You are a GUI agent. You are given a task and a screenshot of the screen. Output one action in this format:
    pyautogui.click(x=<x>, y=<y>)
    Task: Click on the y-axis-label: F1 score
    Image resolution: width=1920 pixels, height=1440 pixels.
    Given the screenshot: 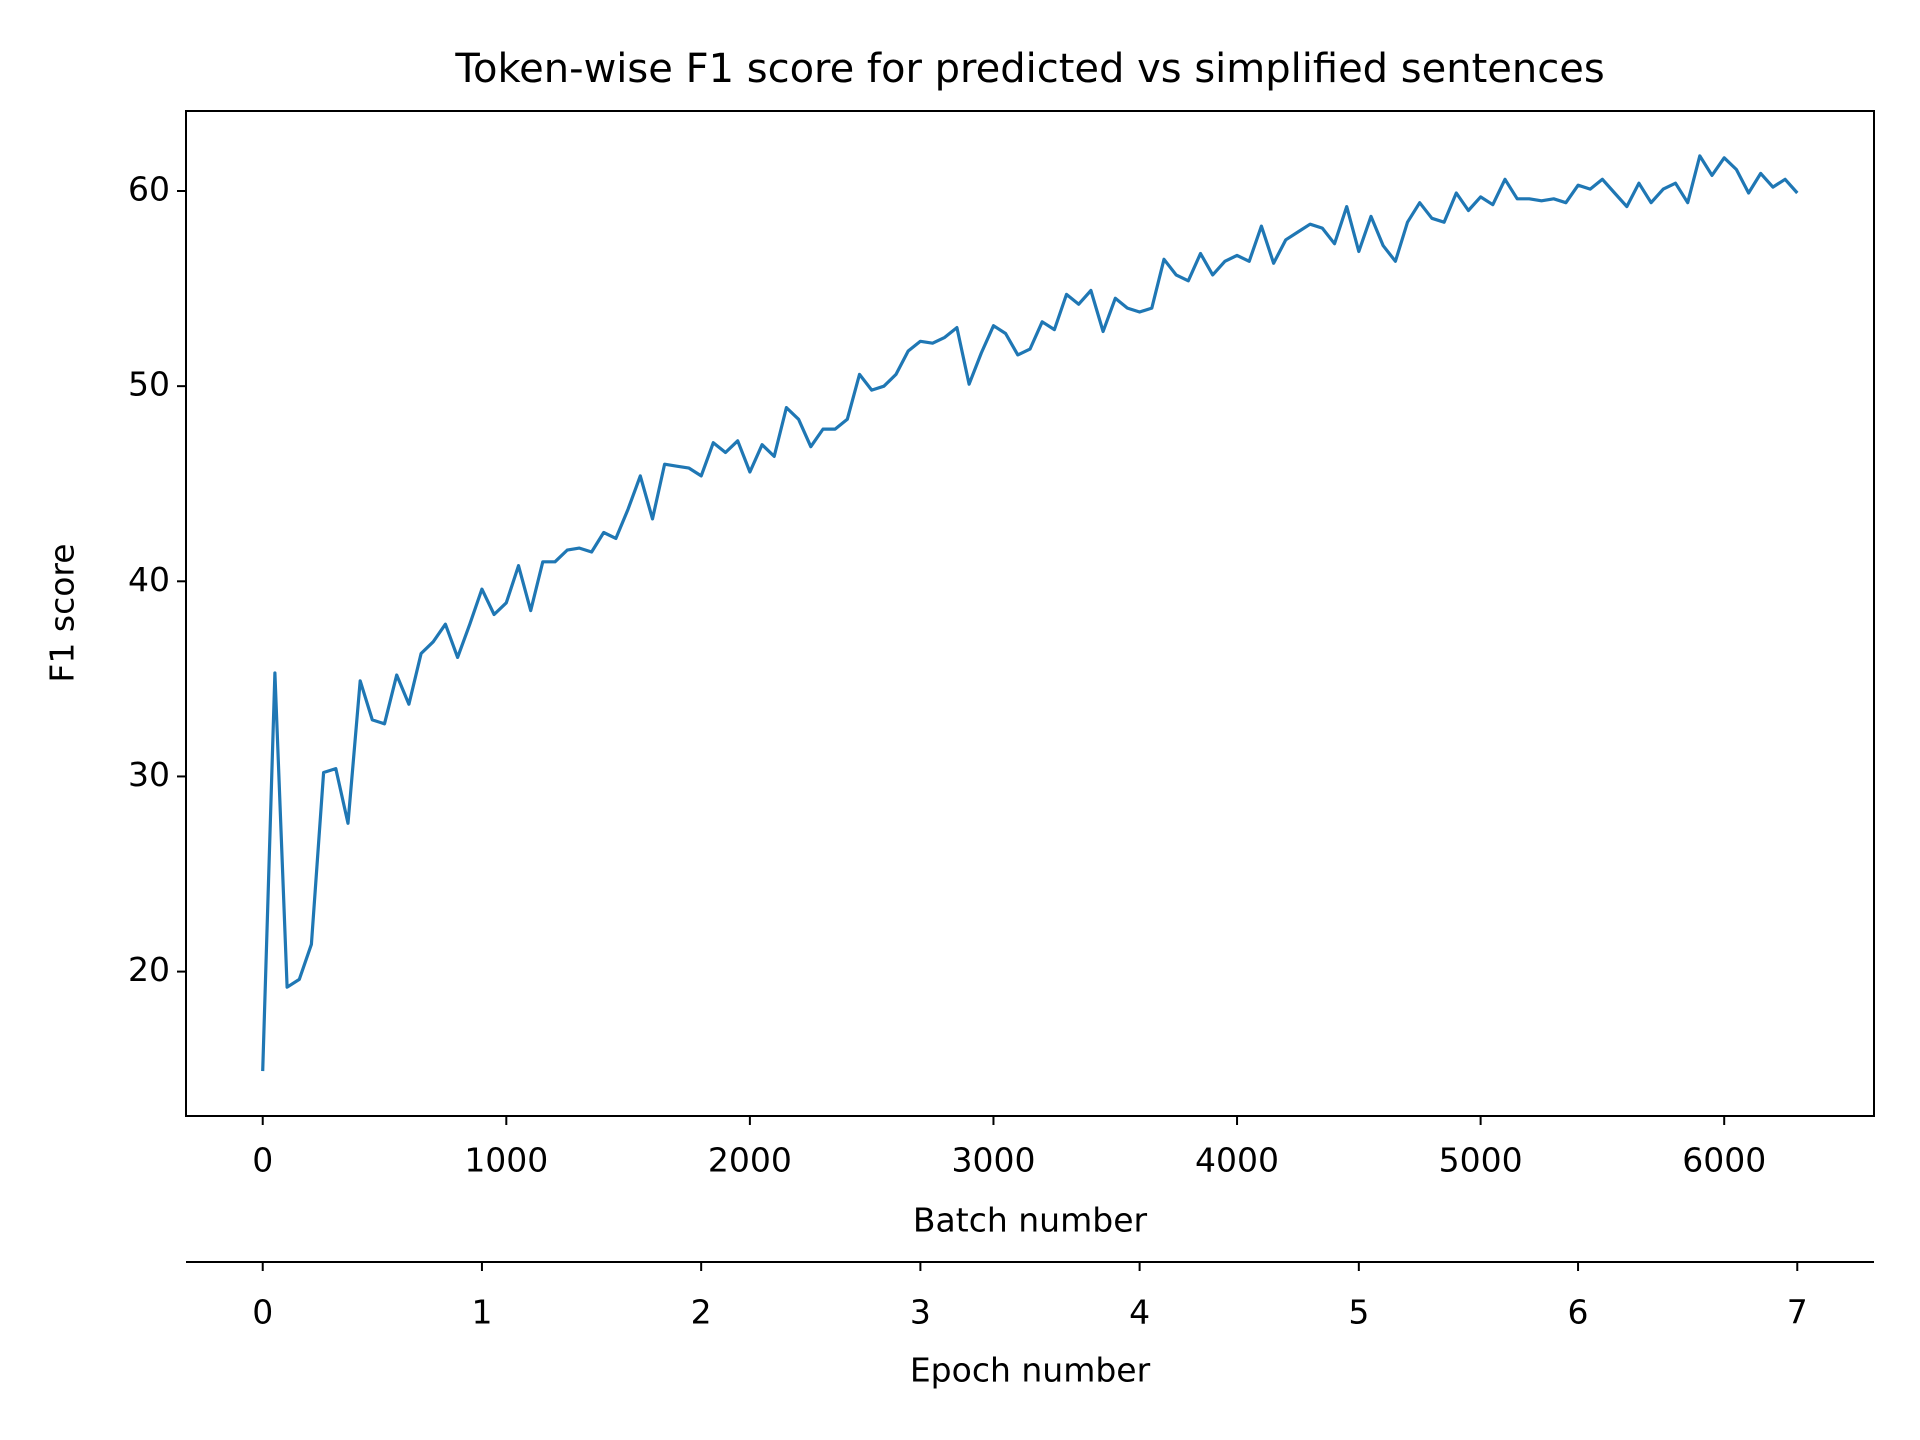 What is the action you would take?
    pyautogui.click(x=62, y=612)
    